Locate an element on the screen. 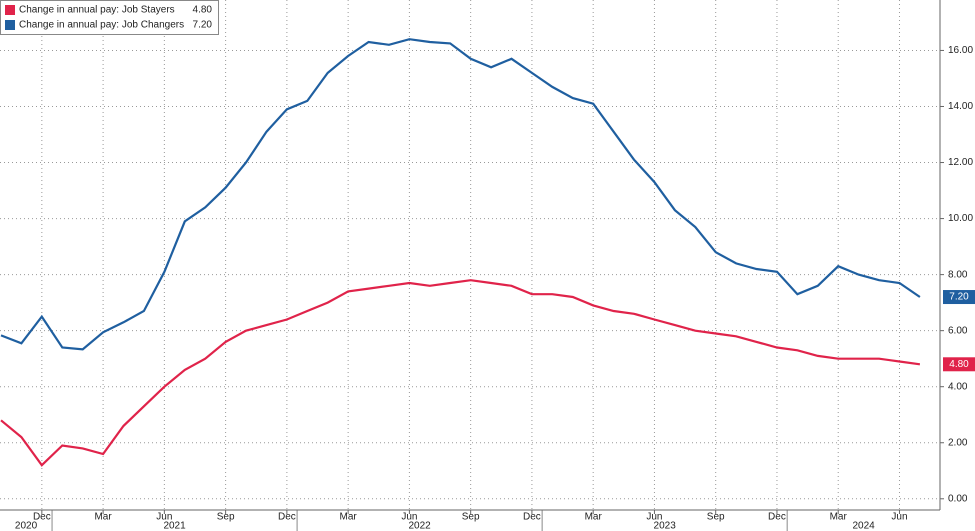  legend-value: 7.20 is located at coordinates (203, 25).